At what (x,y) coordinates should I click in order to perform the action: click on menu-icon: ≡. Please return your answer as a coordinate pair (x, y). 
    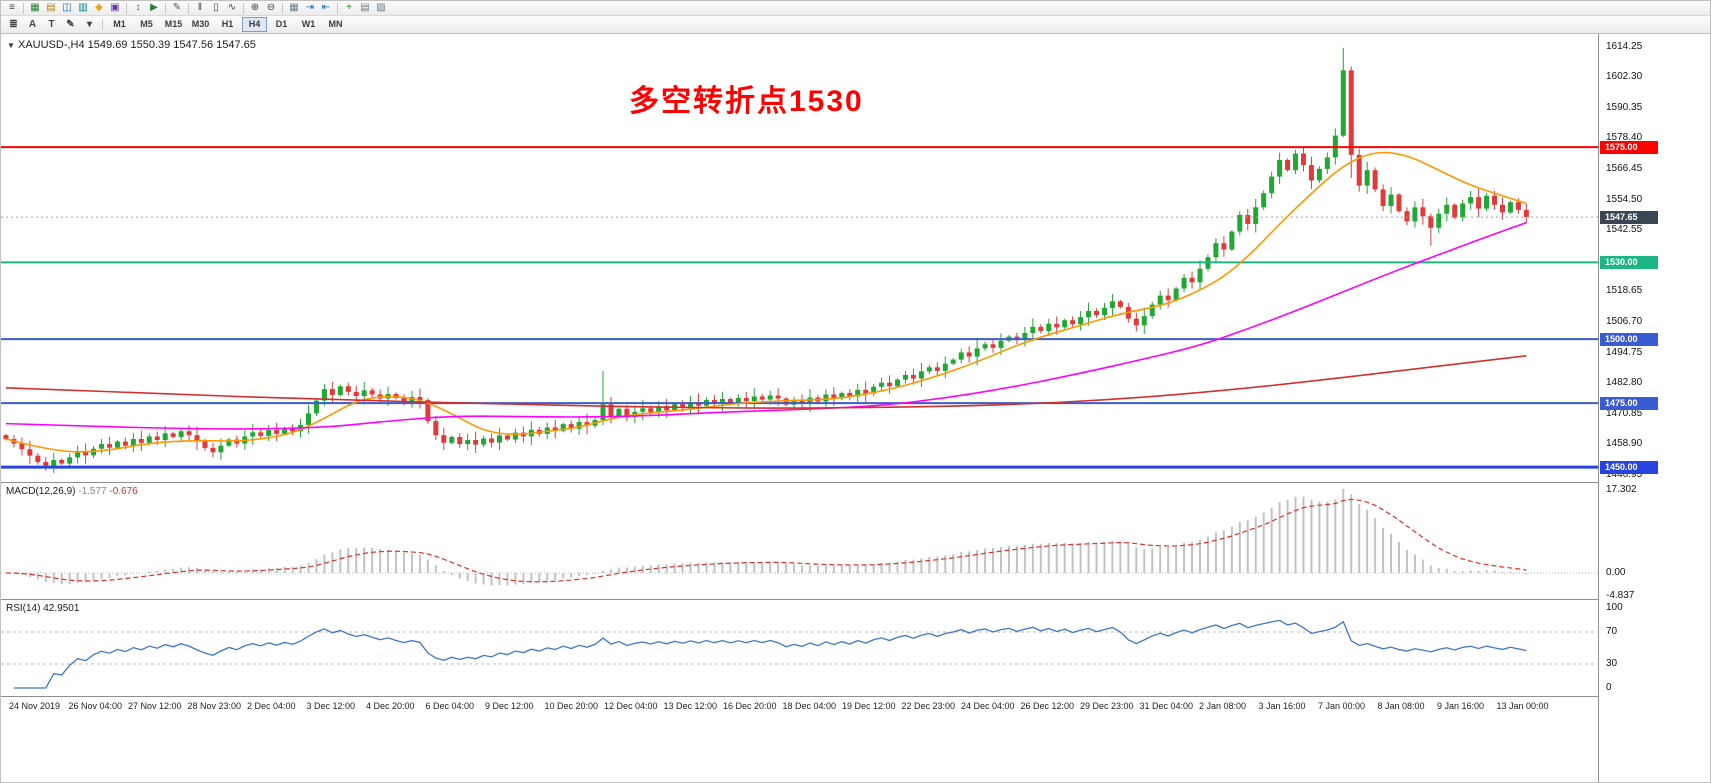
    Looking at the image, I should click on (12, 7).